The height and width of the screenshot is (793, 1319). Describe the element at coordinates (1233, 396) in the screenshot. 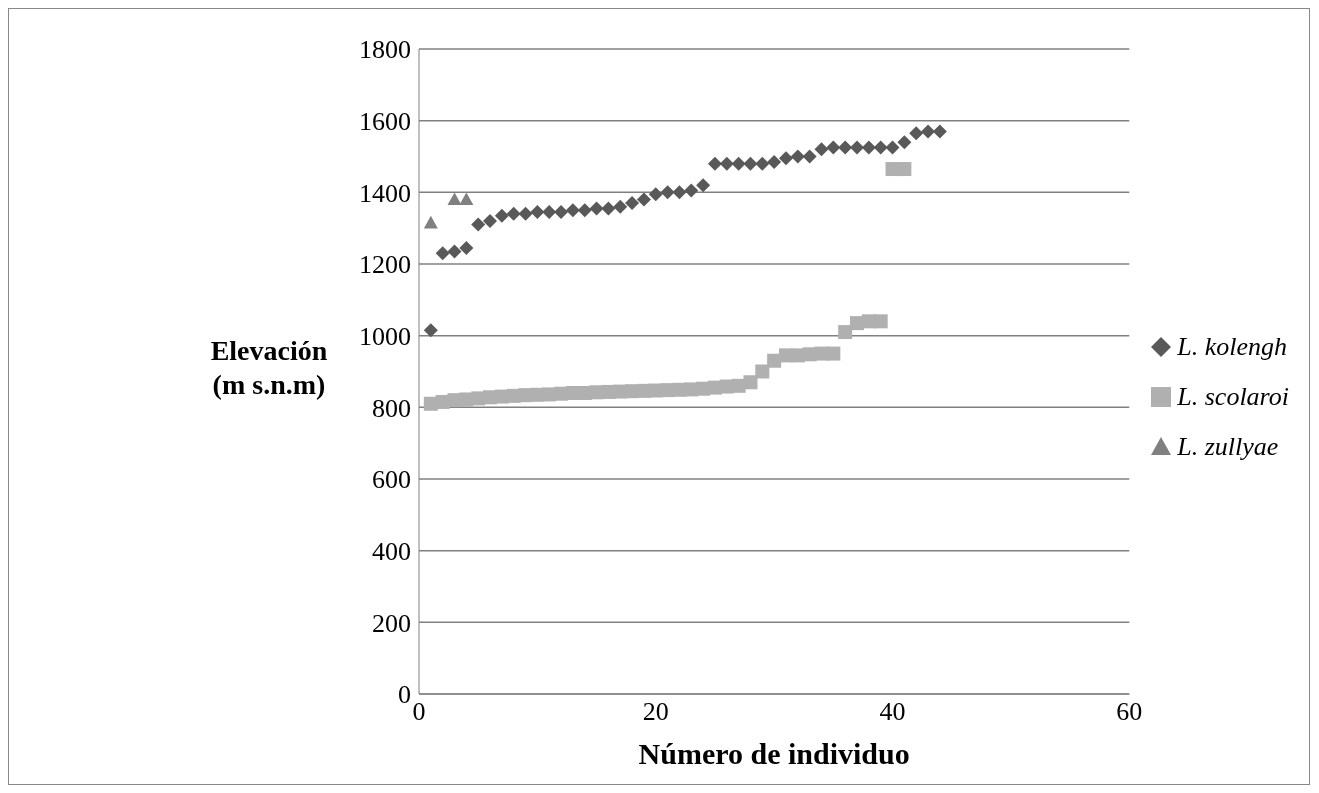

I see `legend-label: L. scolaroi` at that location.